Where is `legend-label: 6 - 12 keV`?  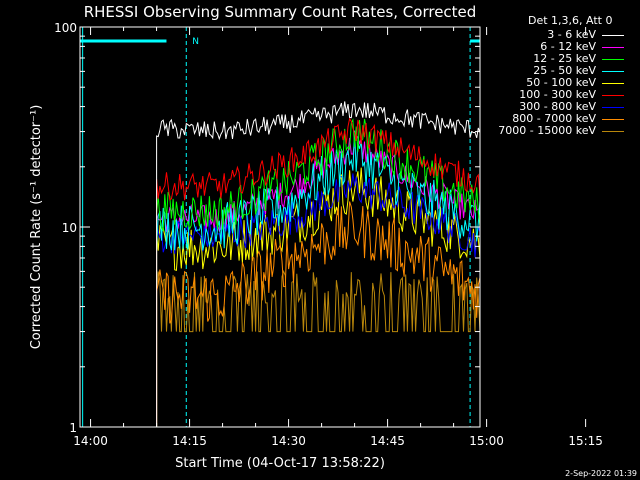 legend-label: 6 - 12 keV is located at coordinates (568, 46).